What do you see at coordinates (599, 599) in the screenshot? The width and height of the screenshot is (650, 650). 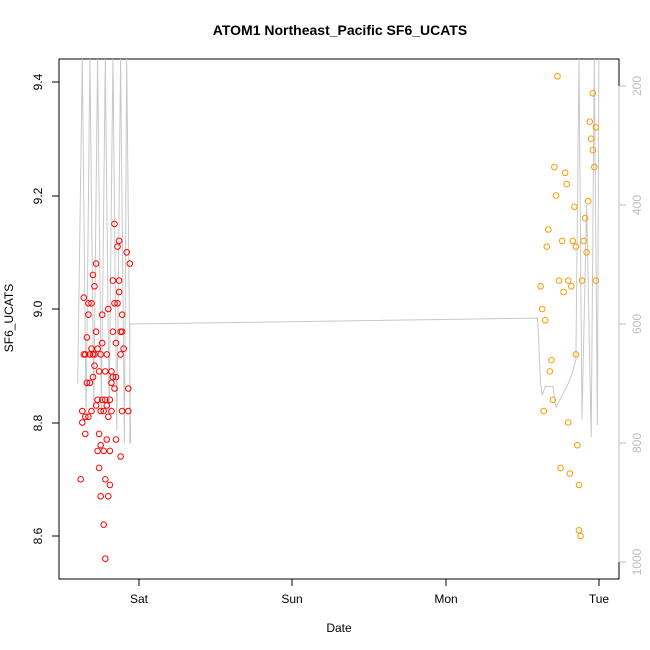 I see `x-tick-label: Tue` at bounding box center [599, 599].